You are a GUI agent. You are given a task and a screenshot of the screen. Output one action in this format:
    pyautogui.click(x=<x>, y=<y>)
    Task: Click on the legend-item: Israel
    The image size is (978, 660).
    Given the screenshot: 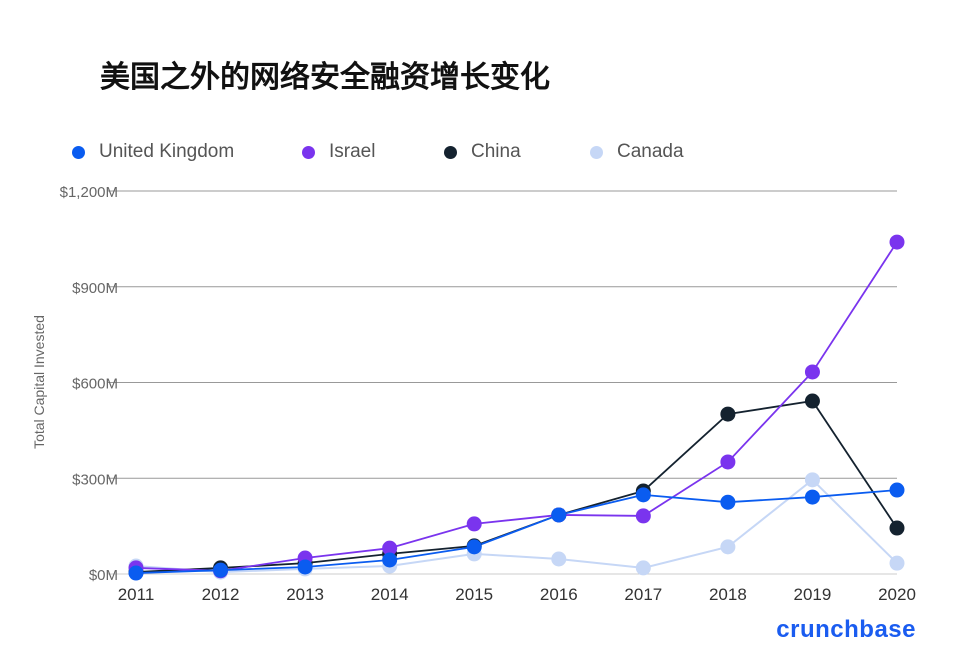 What is the action you would take?
    pyautogui.click(x=373, y=152)
    